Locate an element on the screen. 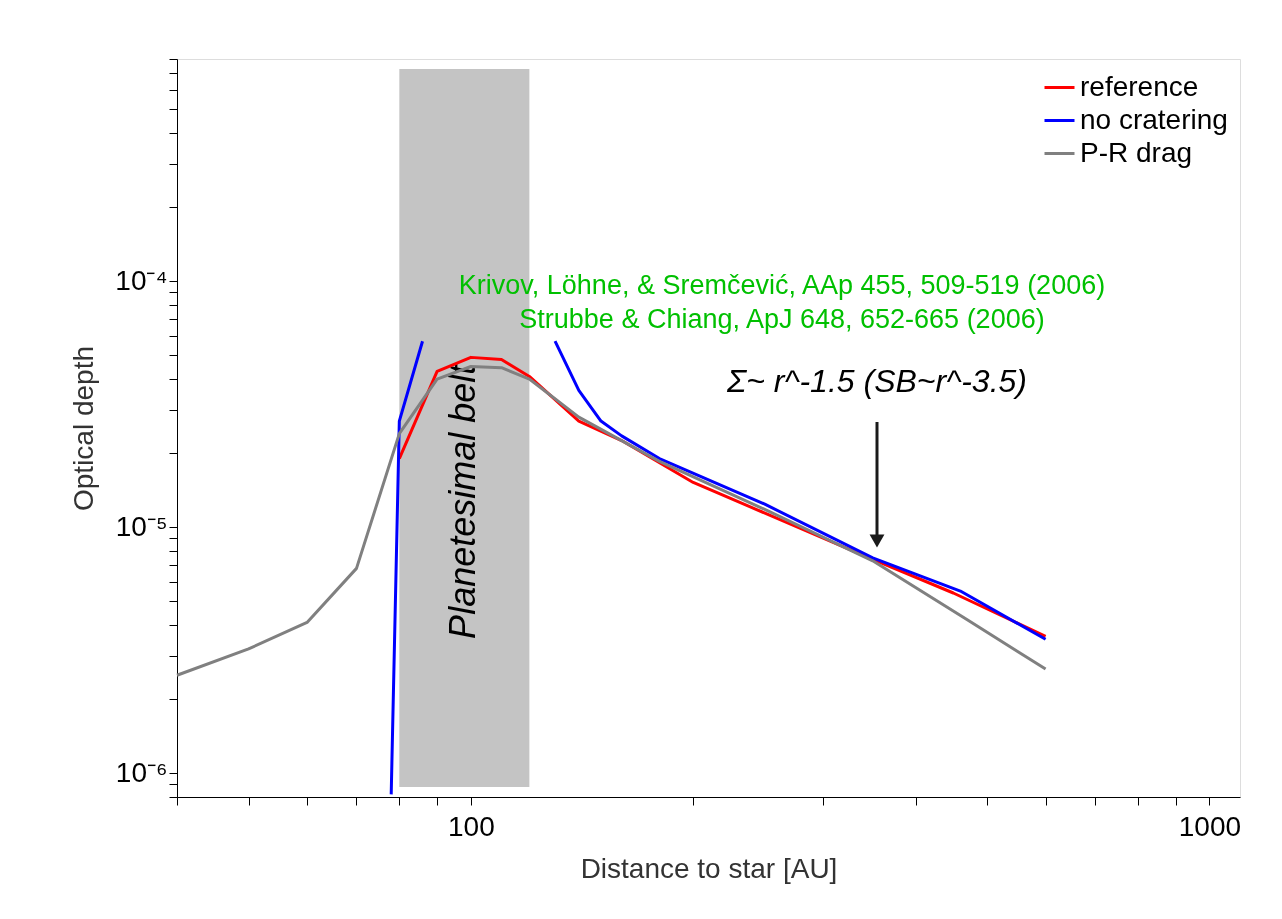 Image resolution: width=1282 pixels, height=919 pixels. x-tick-label: 1000 is located at coordinates (1210, 826).